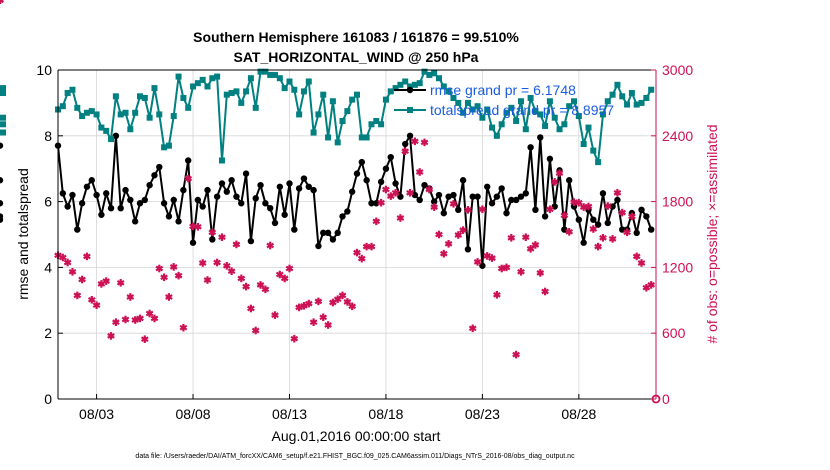 The width and height of the screenshot is (830, 470). Describe the element at coordinates (522, 110) in the screenshot. I see `legend-label-1: totalspread grand pr = 8.8957` at that location.